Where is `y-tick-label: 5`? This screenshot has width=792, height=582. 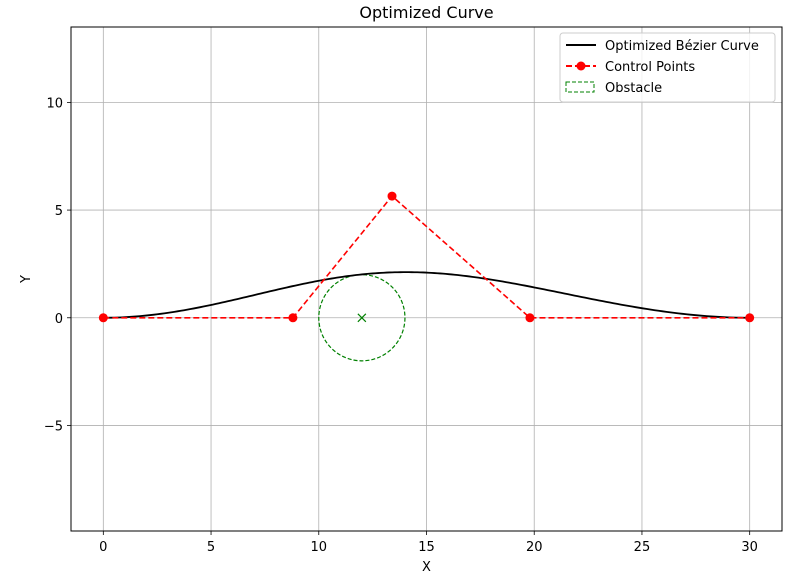 y-tick-label: 5 is located at coordinates (59, 211).